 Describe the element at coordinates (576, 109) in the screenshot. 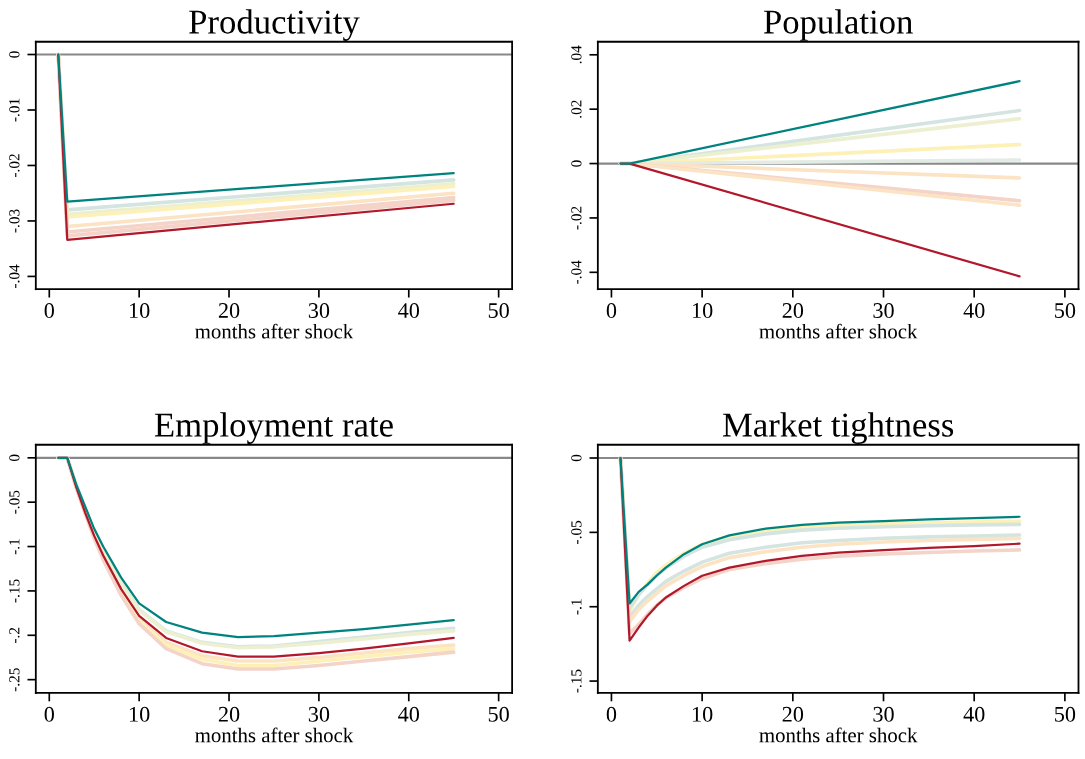

I see `y-tick-label: .02` at that location.